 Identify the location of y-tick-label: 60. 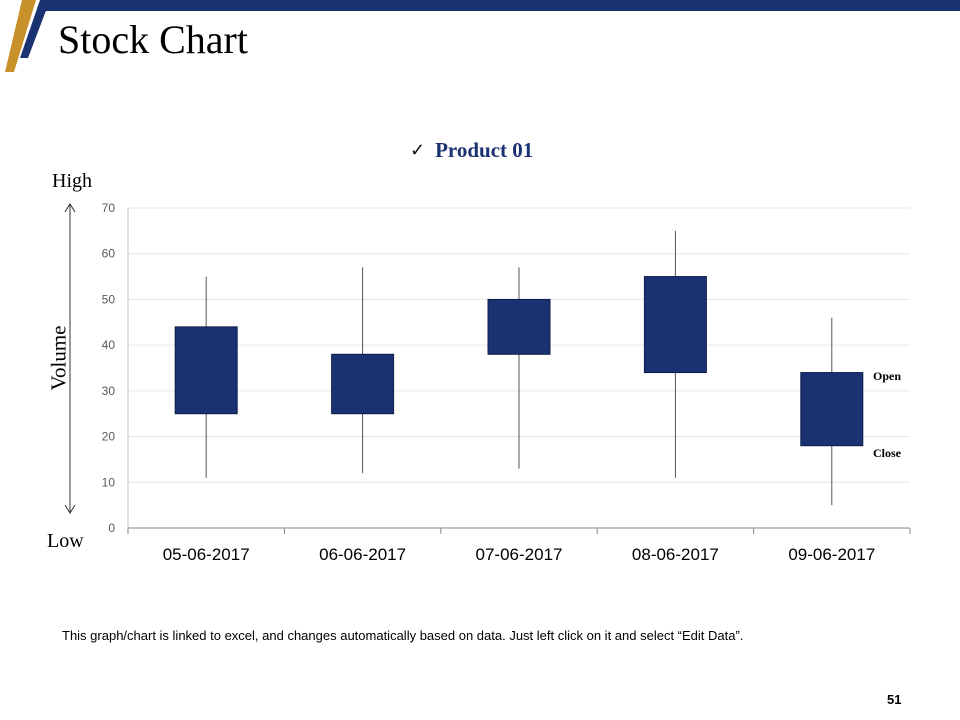
(109, 254).